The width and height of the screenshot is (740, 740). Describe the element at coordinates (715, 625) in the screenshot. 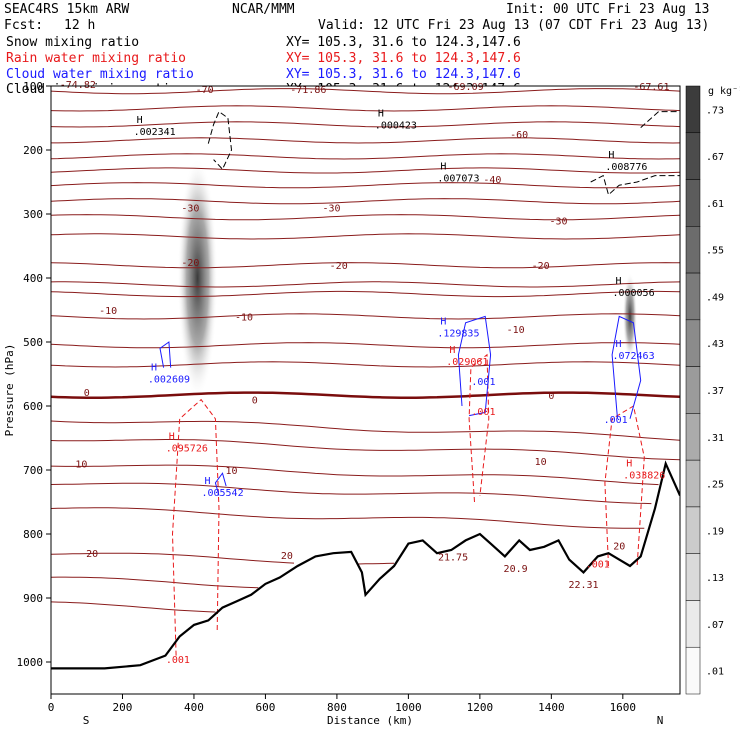

I see `colorbar-label: .07` at that location.